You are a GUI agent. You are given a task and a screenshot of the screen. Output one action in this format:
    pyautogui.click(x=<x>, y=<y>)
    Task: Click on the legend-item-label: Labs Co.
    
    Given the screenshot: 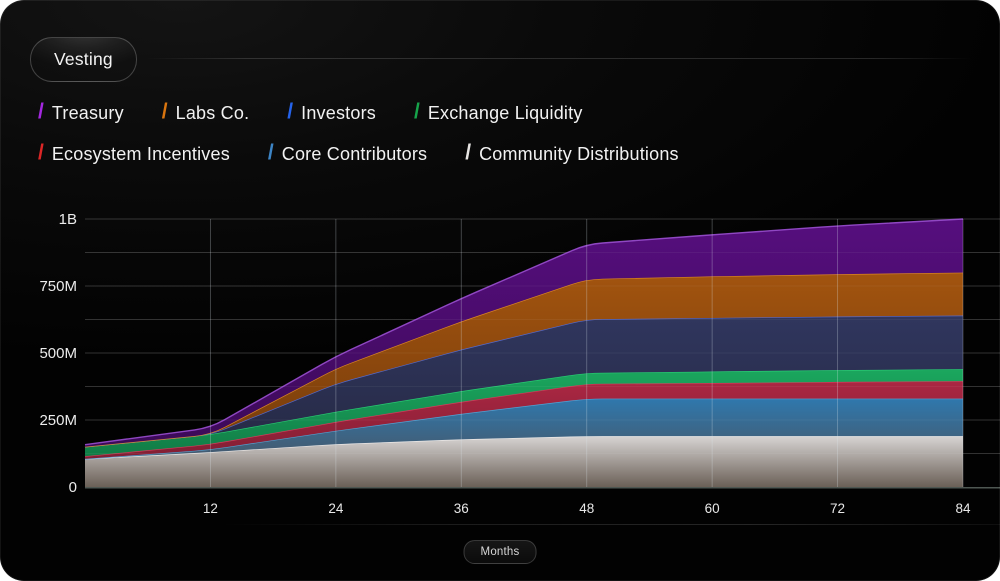 What is the action you would take?
    pyautogui.click(x=212, y=113)
    